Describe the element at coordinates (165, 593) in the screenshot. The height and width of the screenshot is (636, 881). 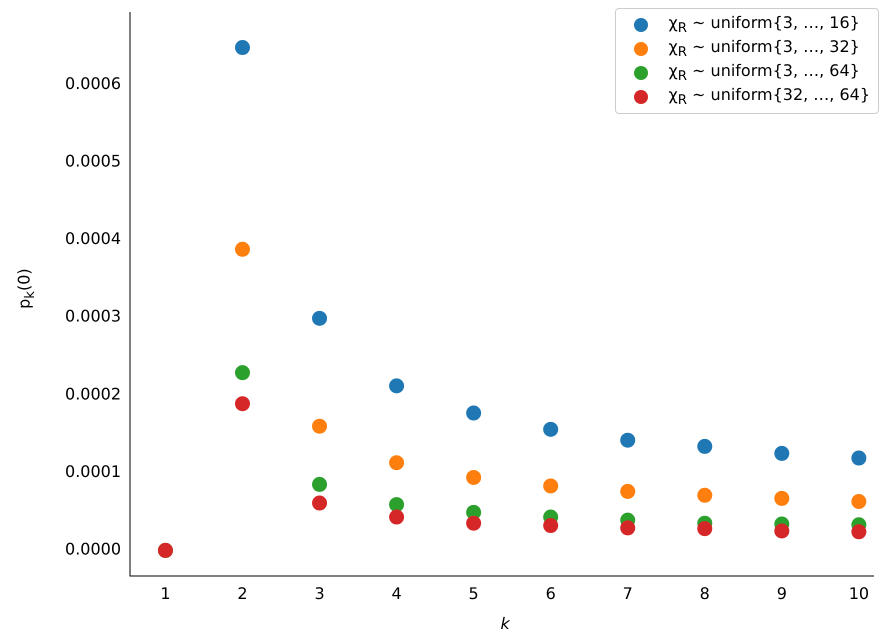
I see `x-tick-label: 1` at that location.